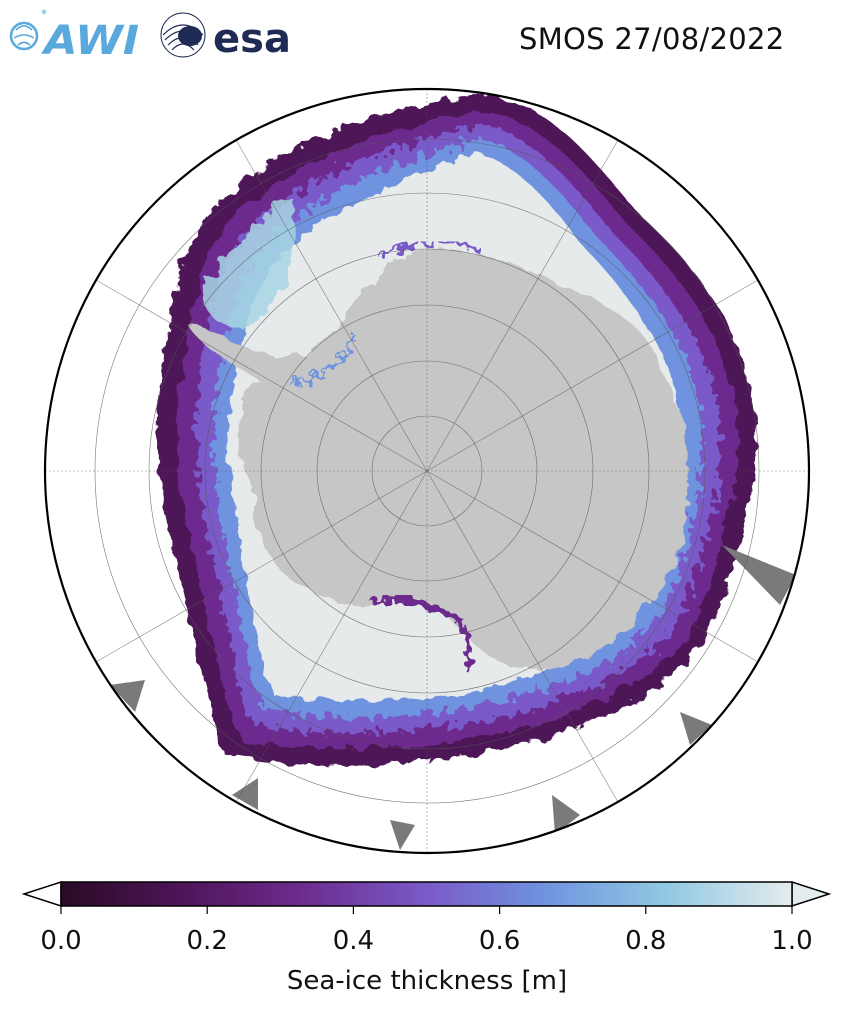 The image size is (854, 1026). What do you see at coordinates (792, 941) in the screenshot?
I see `colorbar-tick-label: 1.0` at bounding box center [792, 941].